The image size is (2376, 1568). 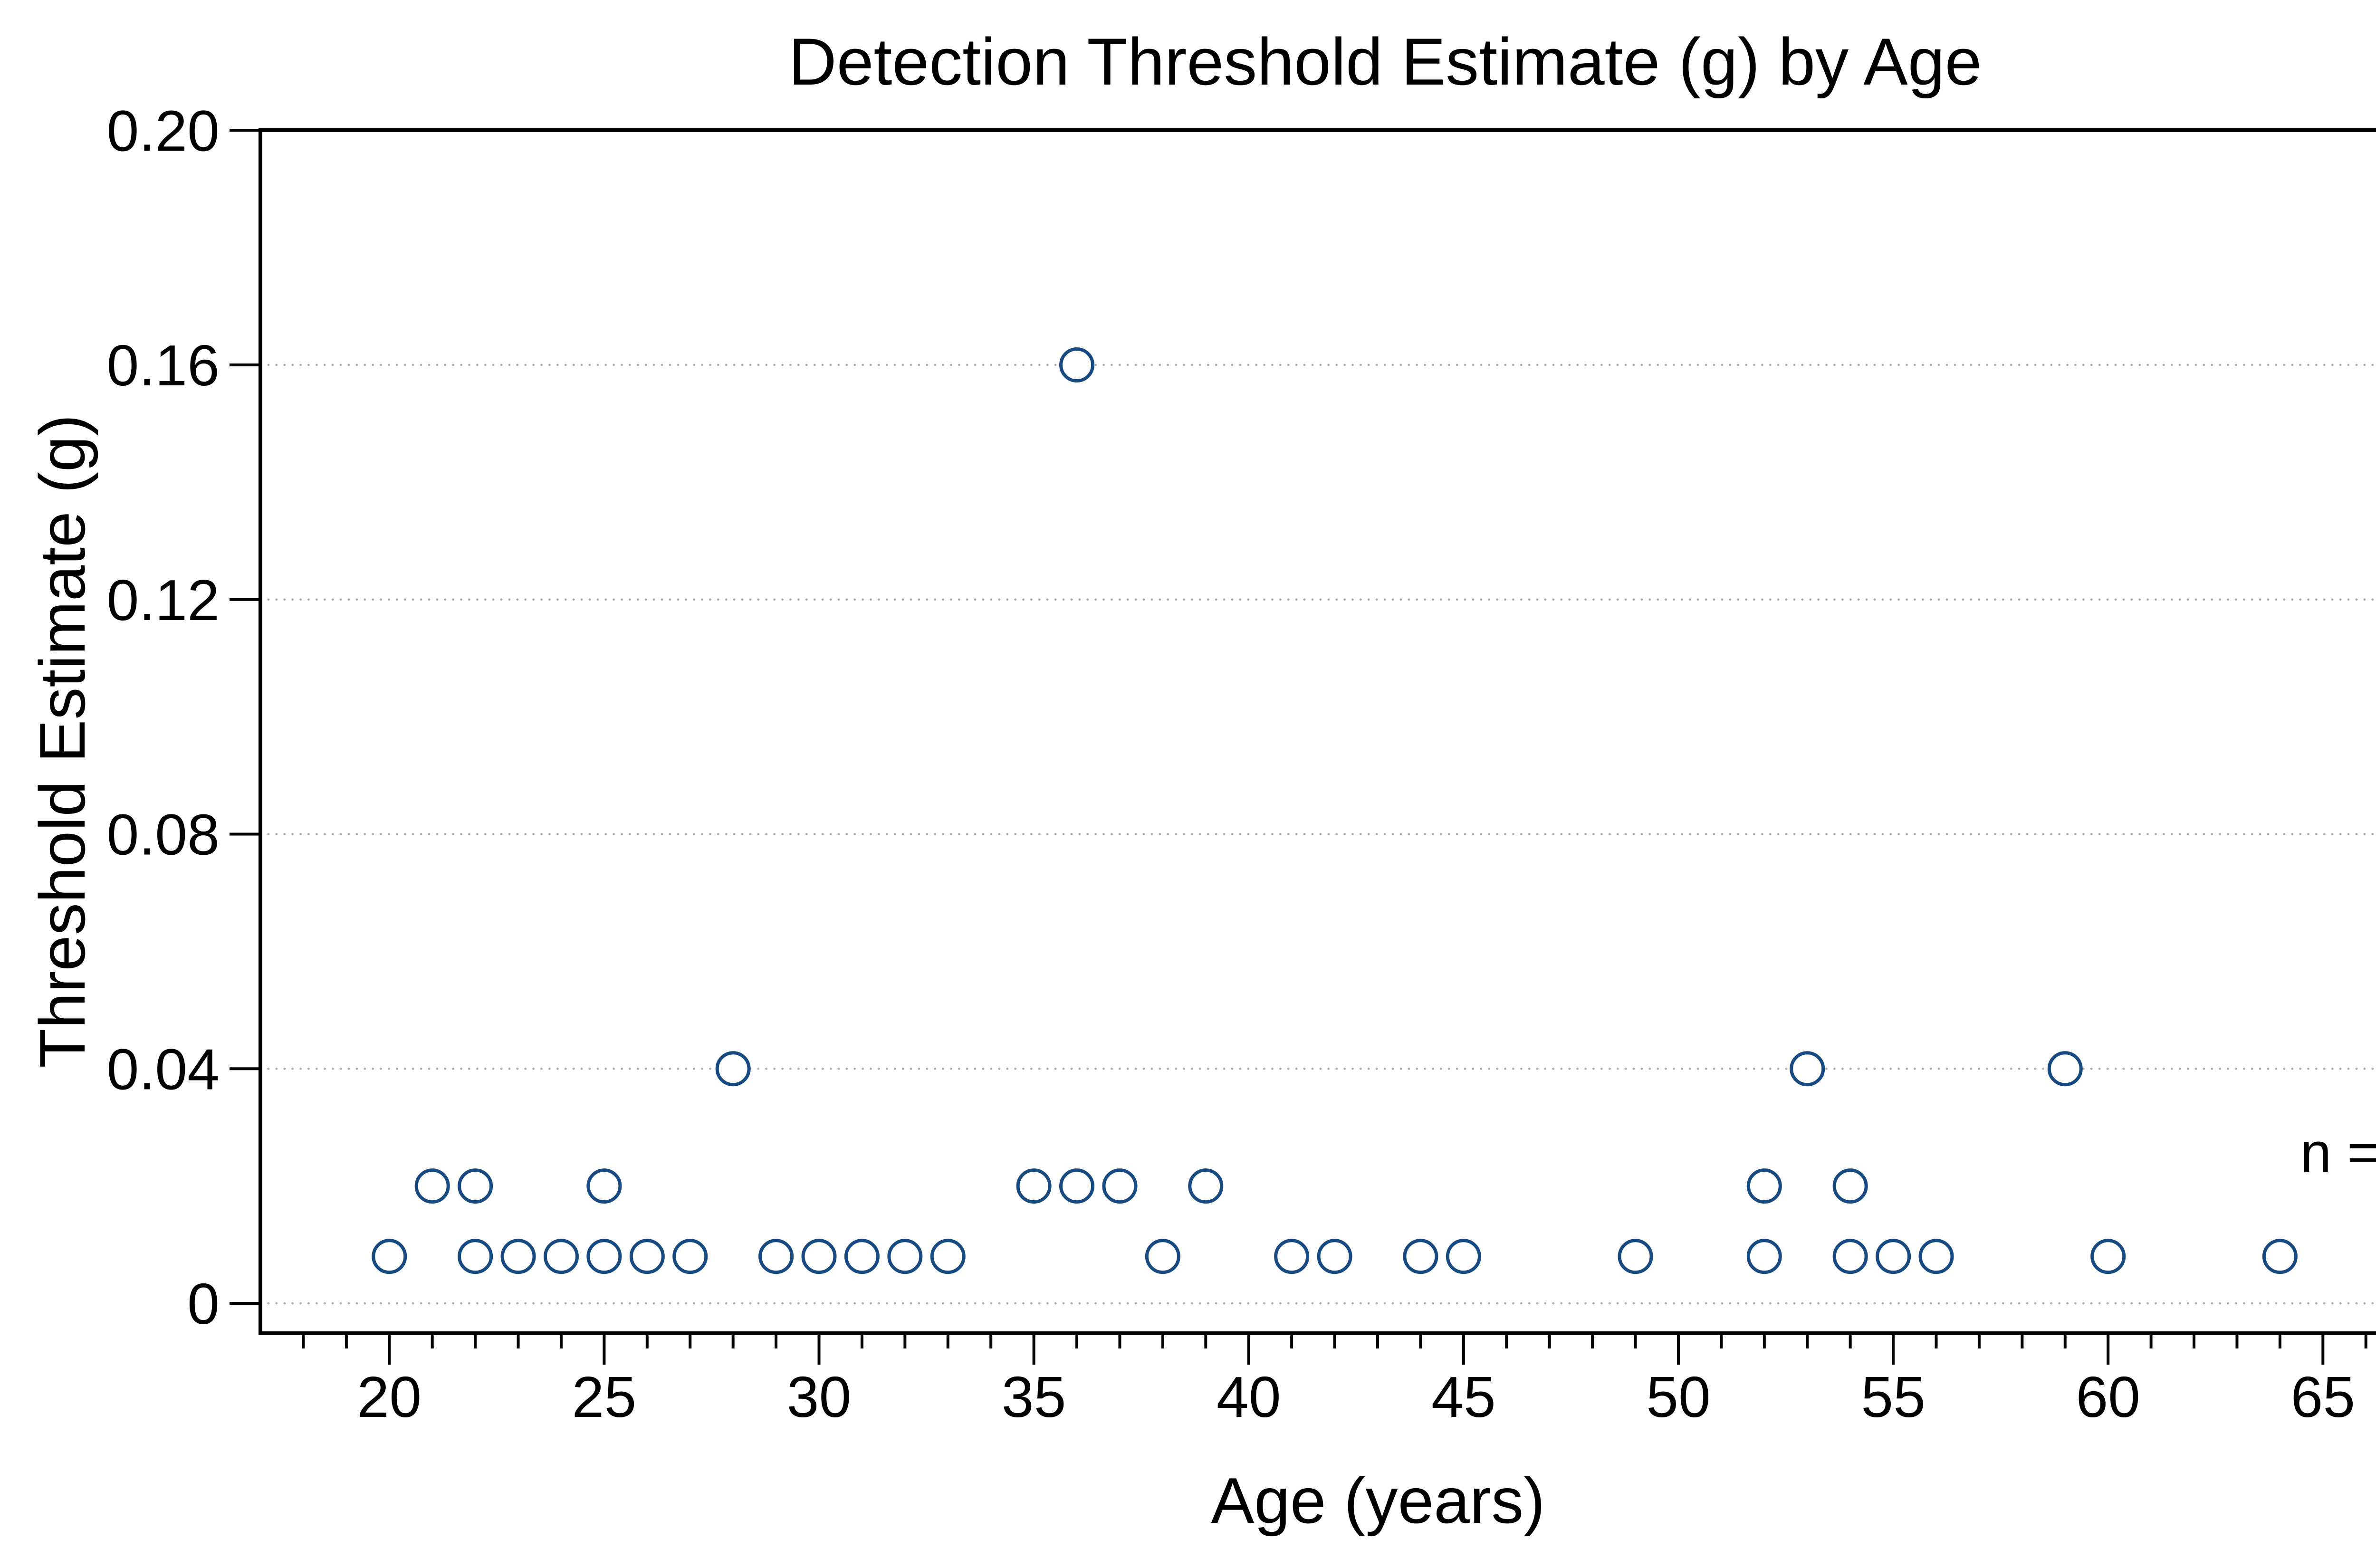 I want to click on y-tick-label: 0.16, so click(x=163, y=366).